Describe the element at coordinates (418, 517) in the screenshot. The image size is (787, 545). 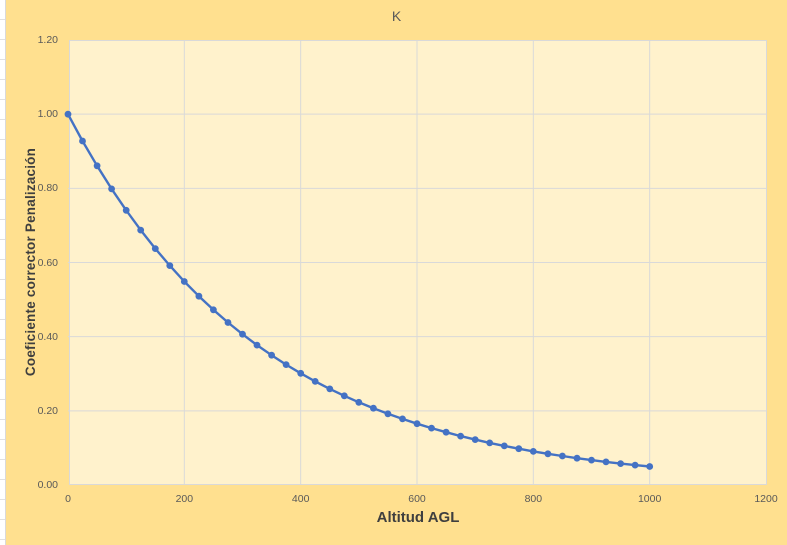
I see `x-axis-title: Altitud AGL` at that location.